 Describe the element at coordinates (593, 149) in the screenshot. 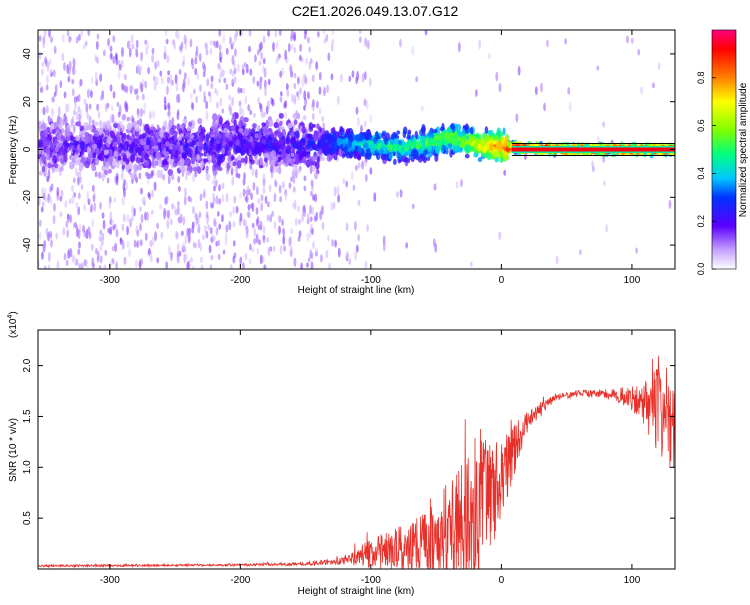

I see `stable-band-core` at that location.